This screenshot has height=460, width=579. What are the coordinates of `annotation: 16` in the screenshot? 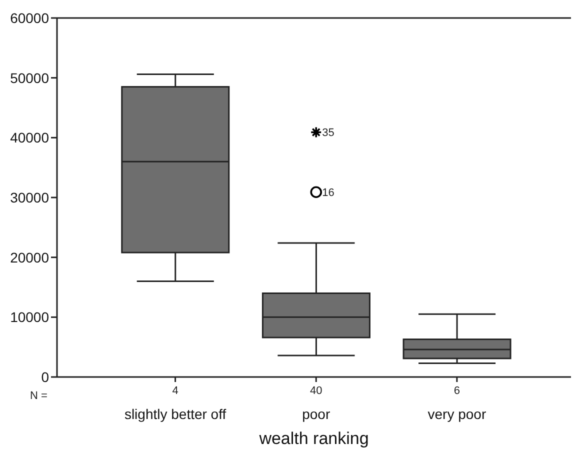 It's located at (328, 193).